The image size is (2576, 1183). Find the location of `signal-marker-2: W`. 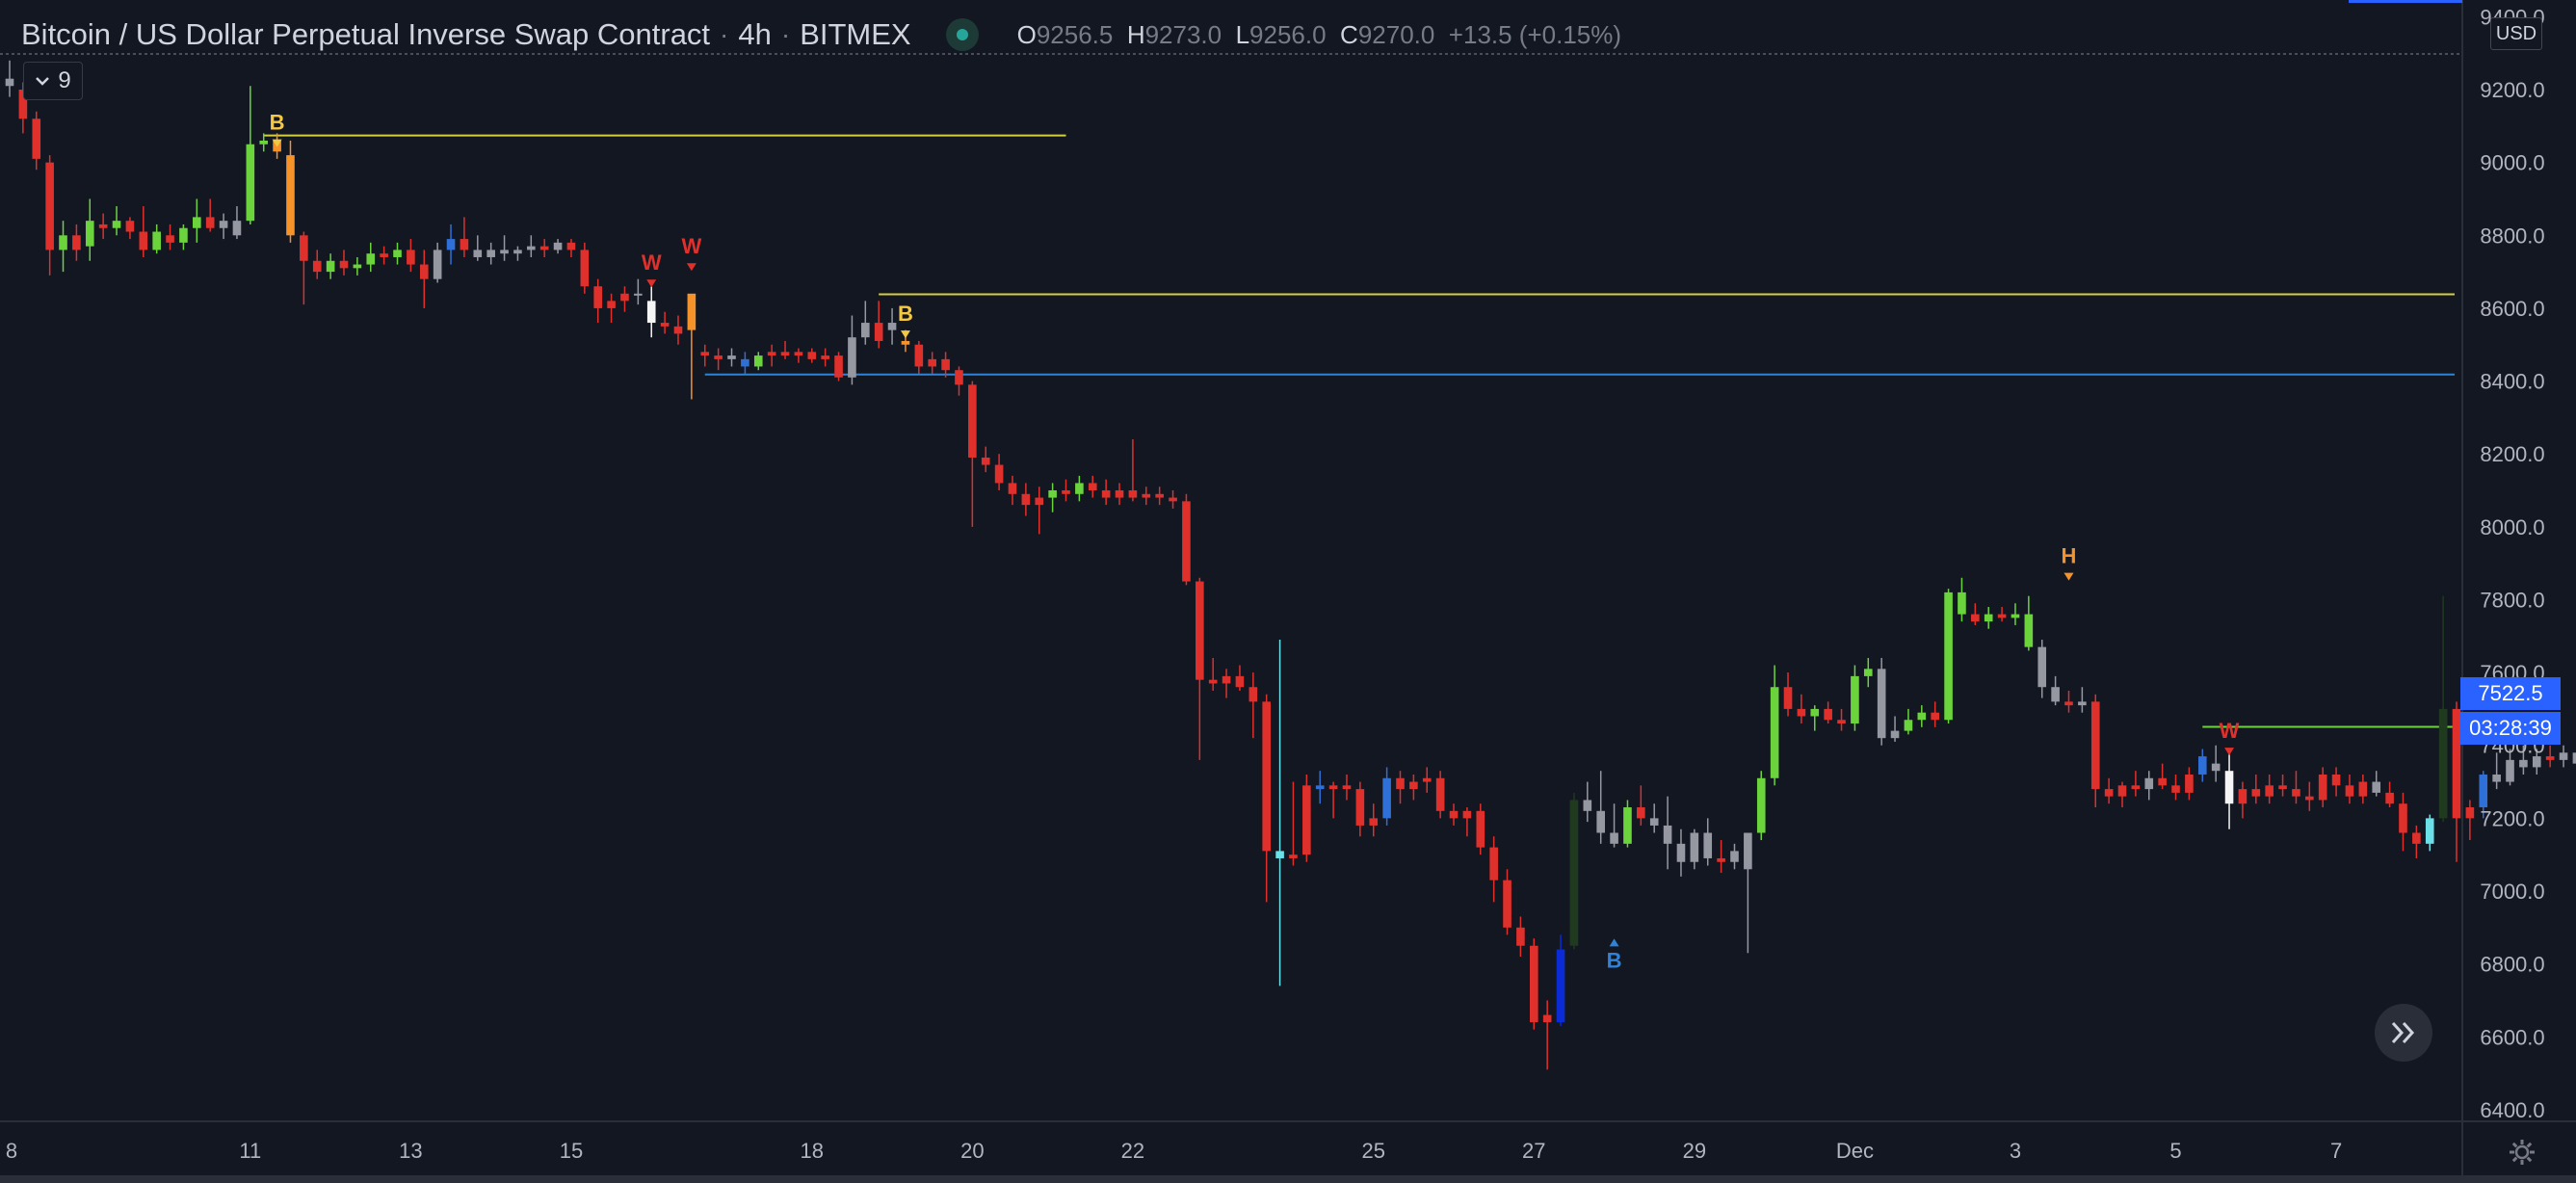

signal-marker-2: W is located at coordinates (691, 253).